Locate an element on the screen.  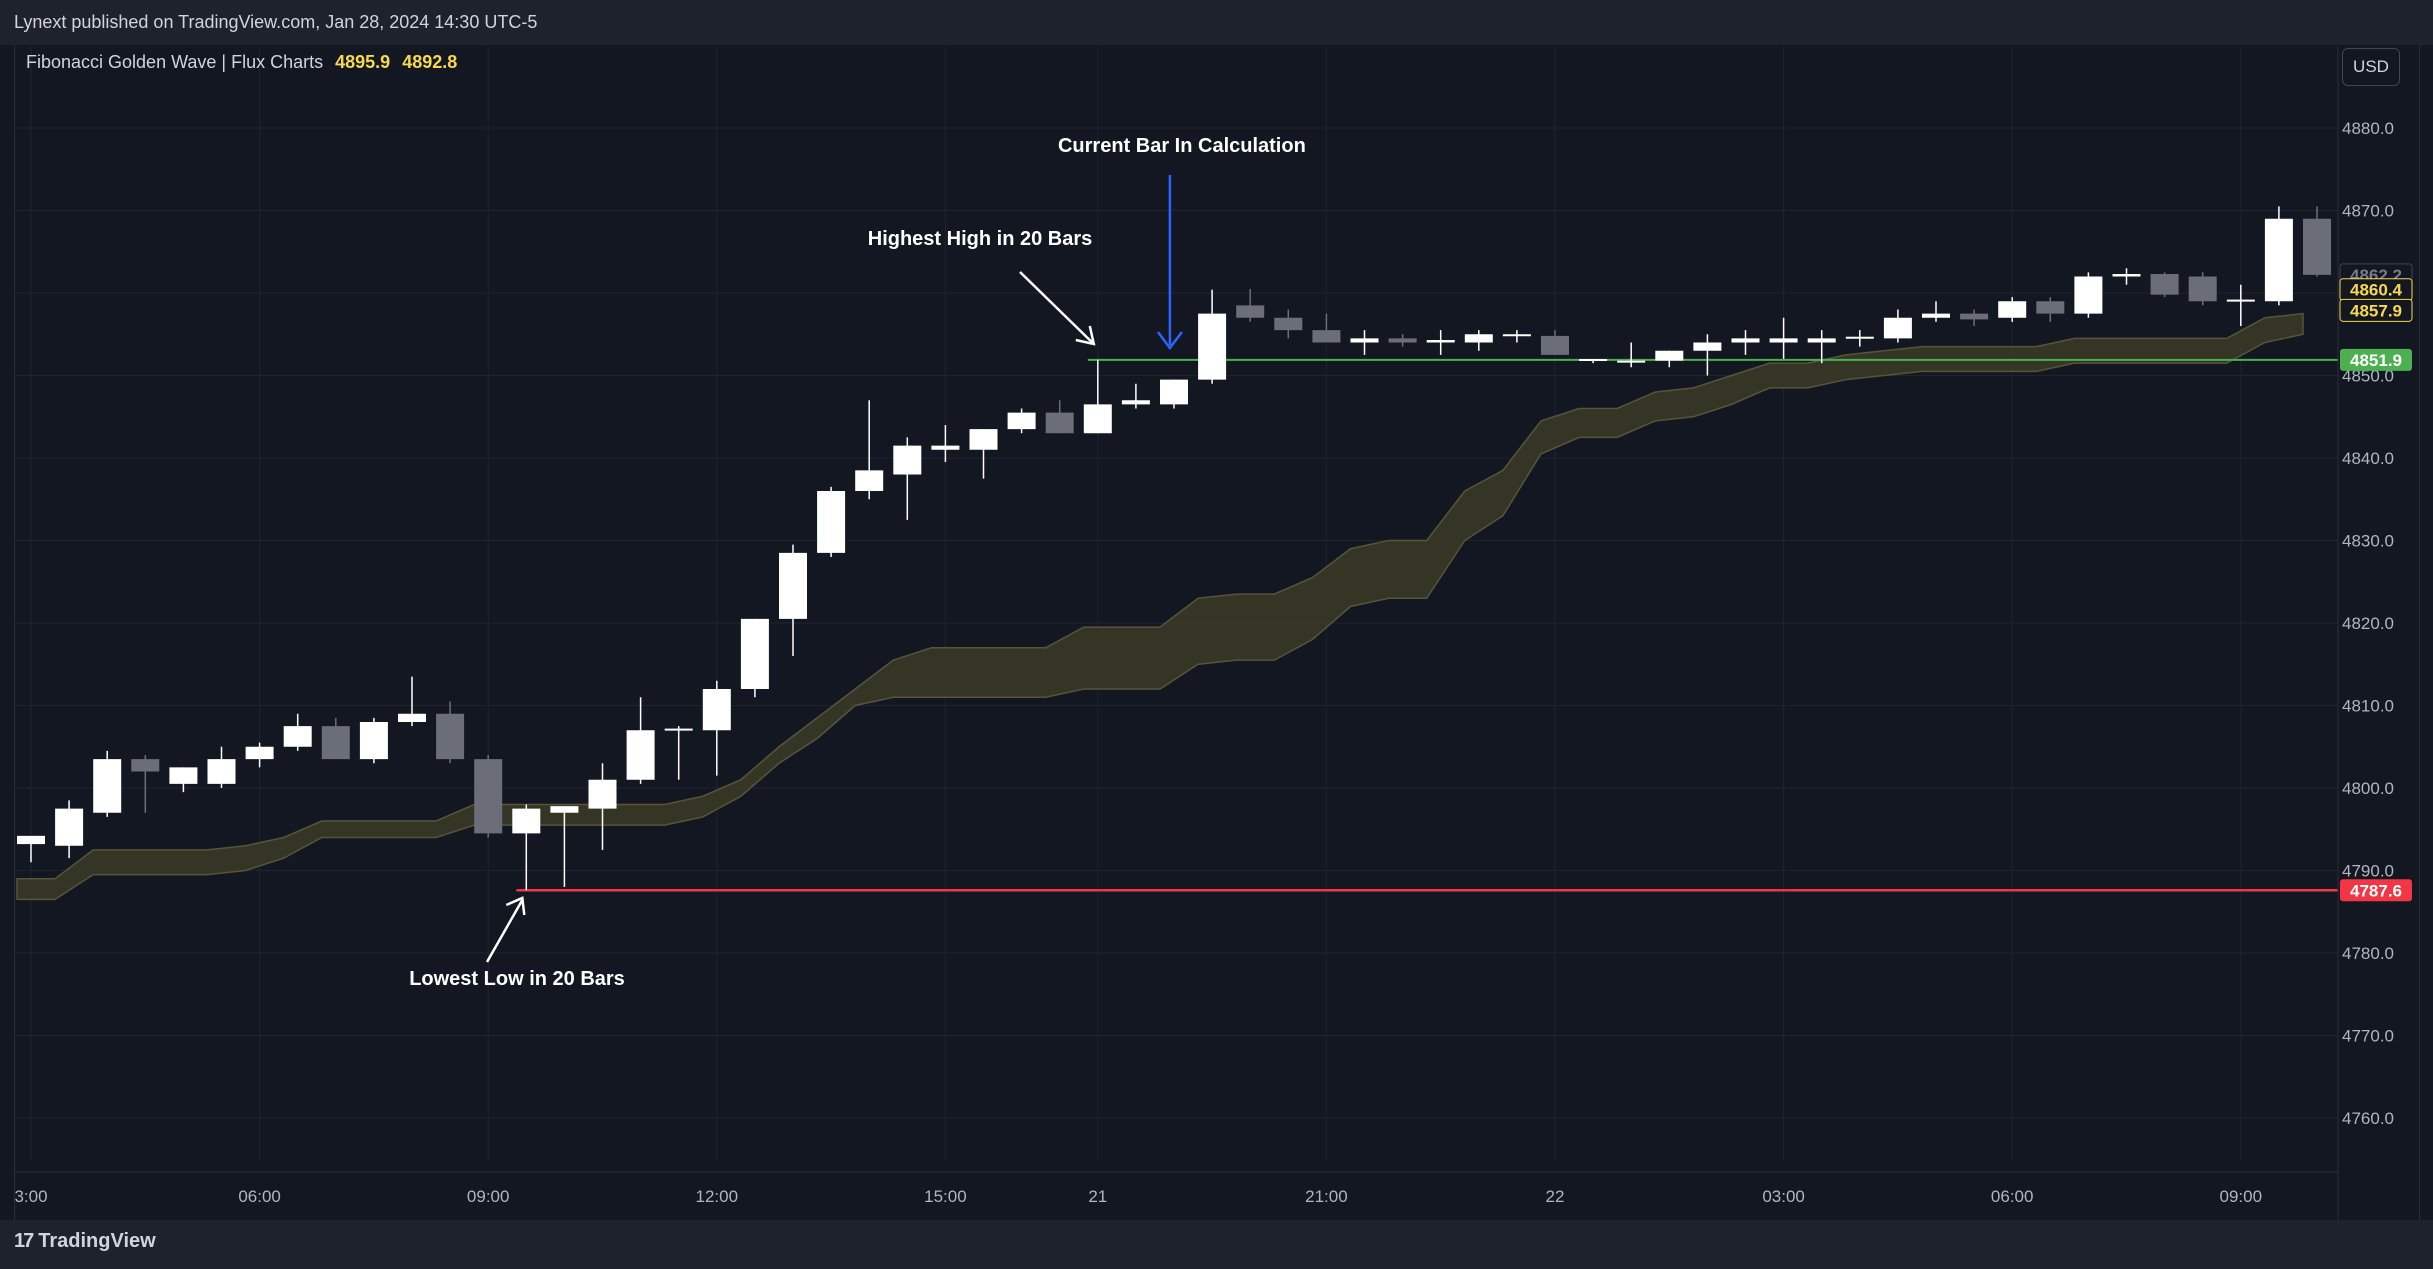
indicator-value-2: 4892.8 is located at coordinates (430, 62).